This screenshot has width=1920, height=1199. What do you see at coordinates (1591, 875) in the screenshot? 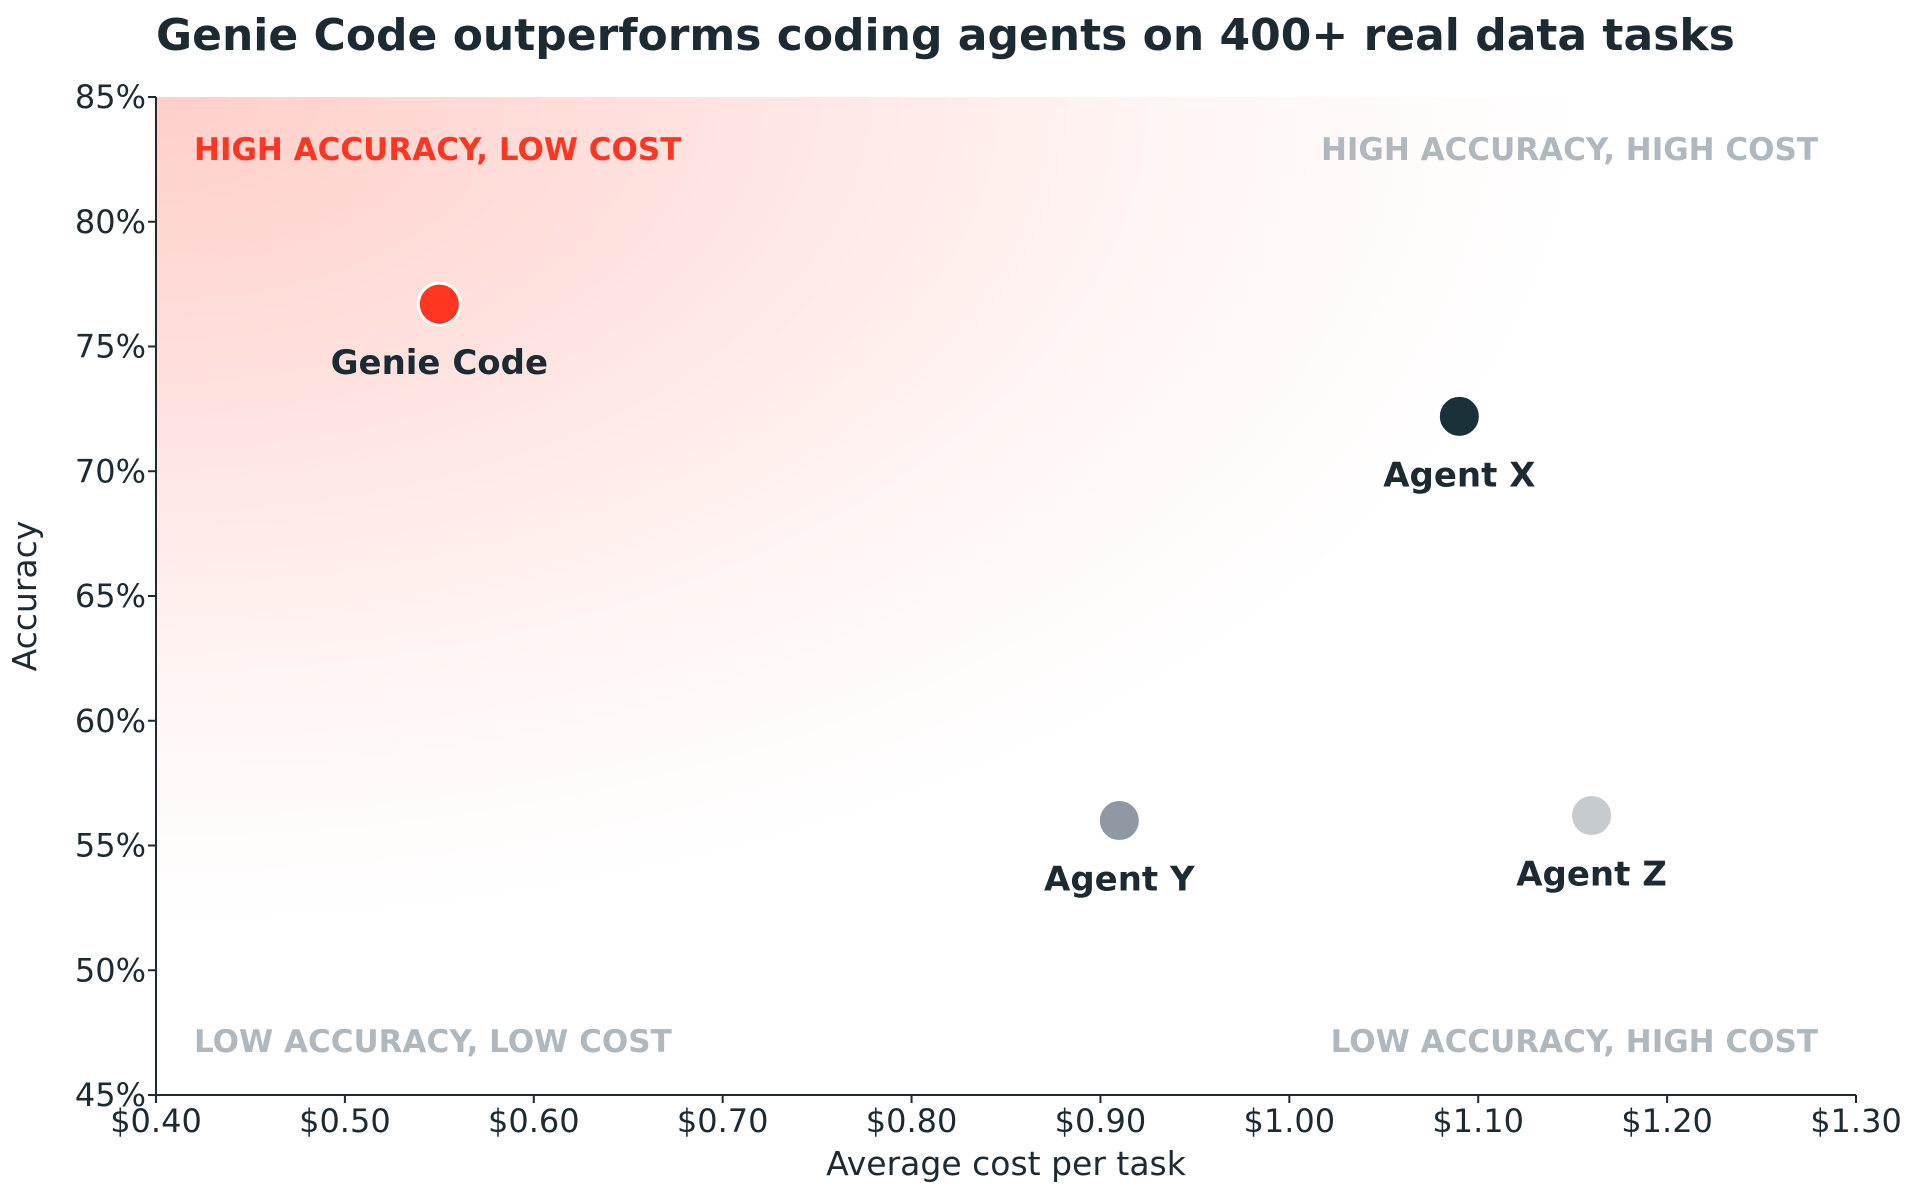
I see `data-point-label: Agent Z` at bounding box center [1591, 875].